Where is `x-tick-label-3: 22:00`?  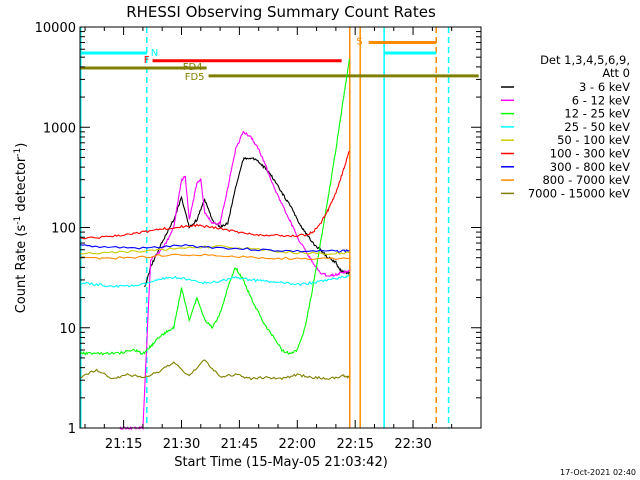
x-tick-label-3: 22:00 is located at coordinates (297, 444).